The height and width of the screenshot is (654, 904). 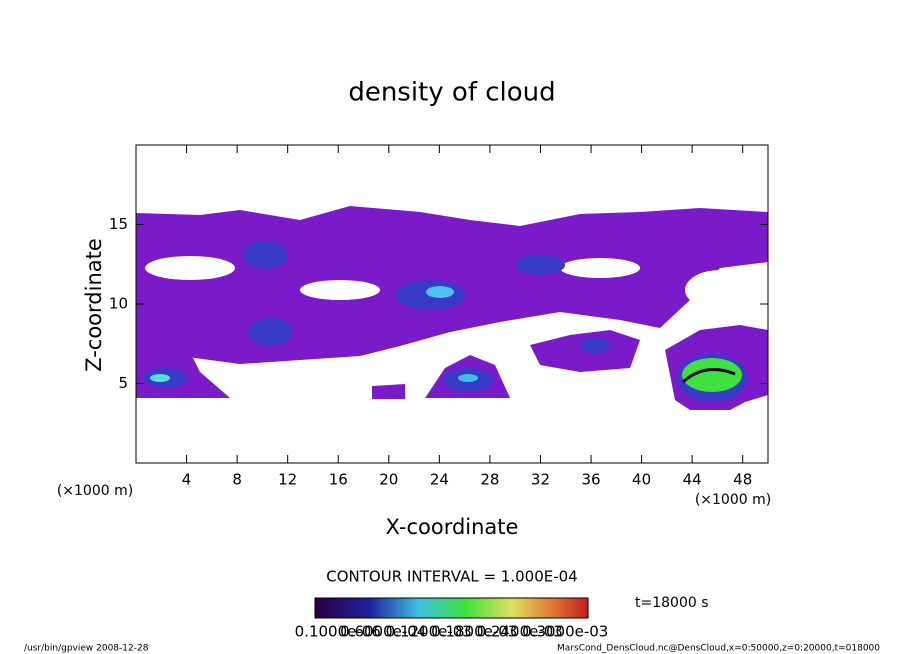 What do you see at coordinates (429, 632) in the screenshot?
I see `colorbar-label: 0.1200e-03` at bounding box center [429, 632].